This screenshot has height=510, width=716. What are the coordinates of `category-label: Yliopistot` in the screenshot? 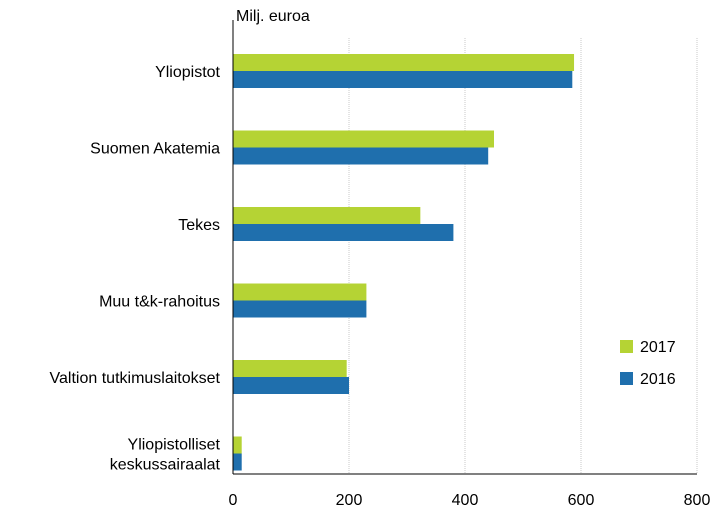 It's located at (187, 72).